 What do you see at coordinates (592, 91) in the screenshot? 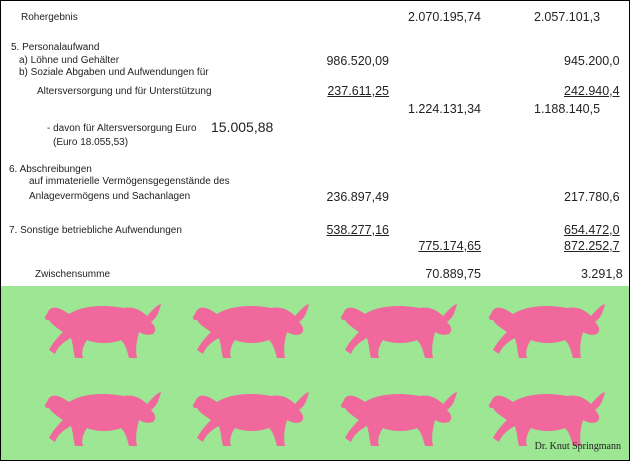
I see `personal-b-previous: 242.940,4` at bounding box center [592, 91].